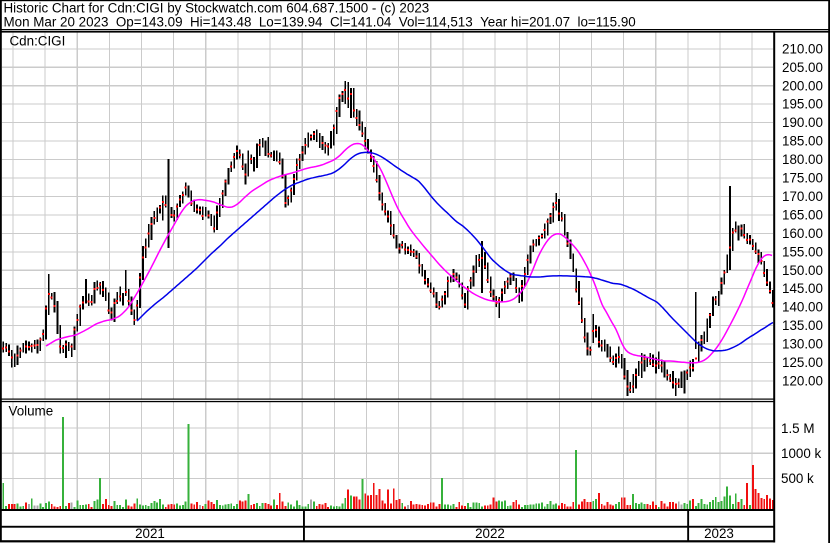 The width and height of the screenshot is (830, 543). Describe the element at coordinates (802, 233) in the screenshot. I see `svg-text: 160.00` at that location.